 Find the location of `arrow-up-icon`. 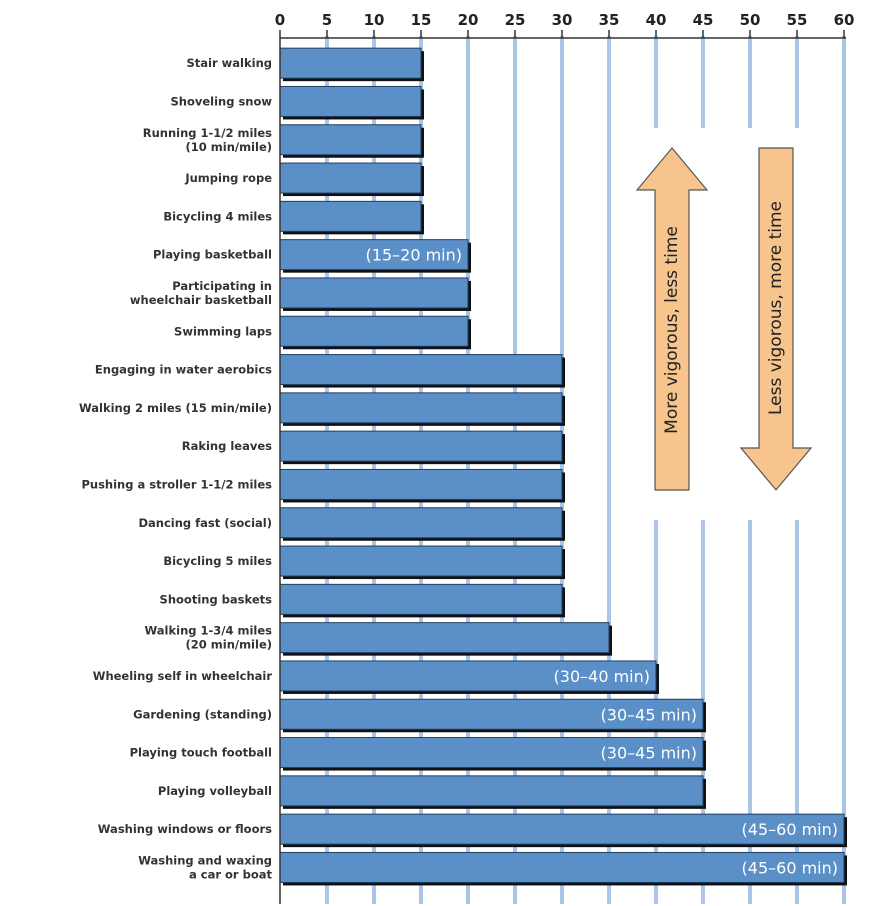

arrow-up-icon is located at coordinates (672, 319).